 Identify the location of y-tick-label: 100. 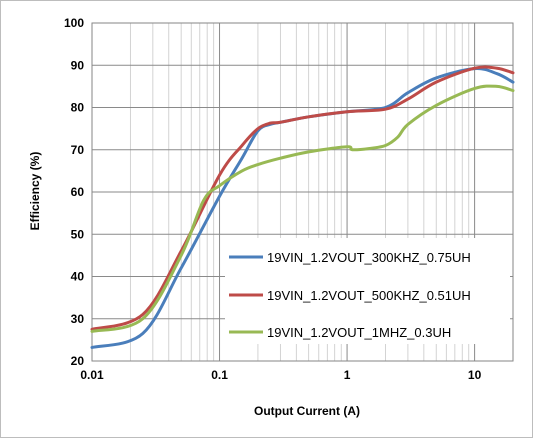
(74, 23).